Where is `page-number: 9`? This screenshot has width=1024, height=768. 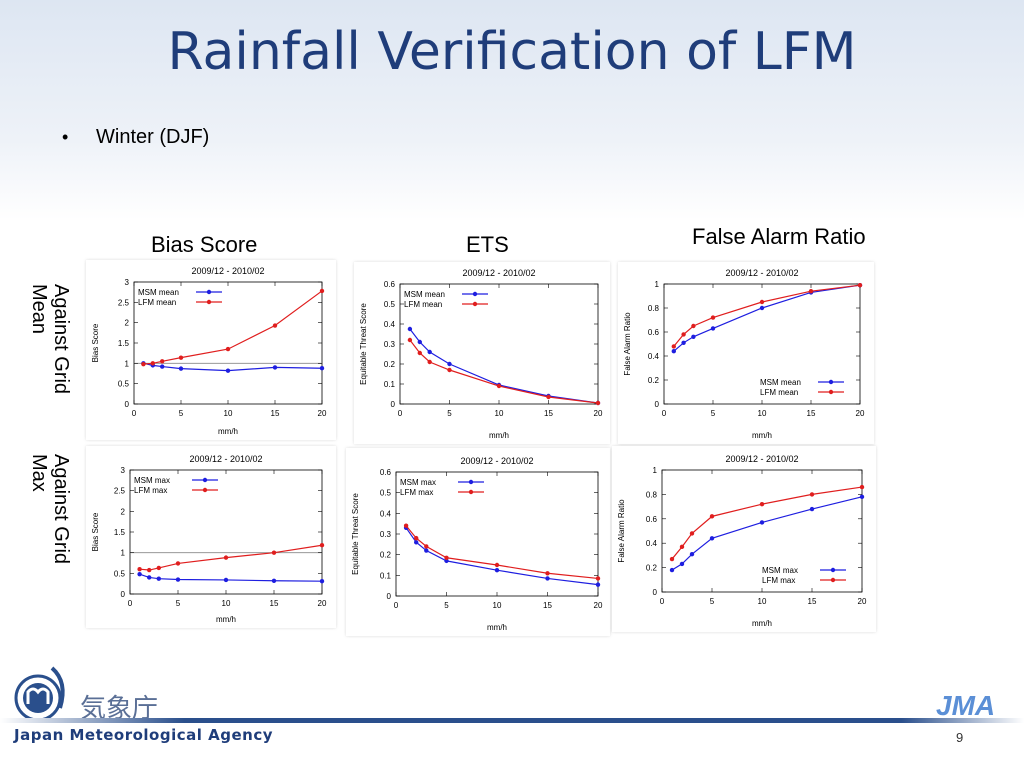
page-number: 9 is located at coordinates (960, 737).